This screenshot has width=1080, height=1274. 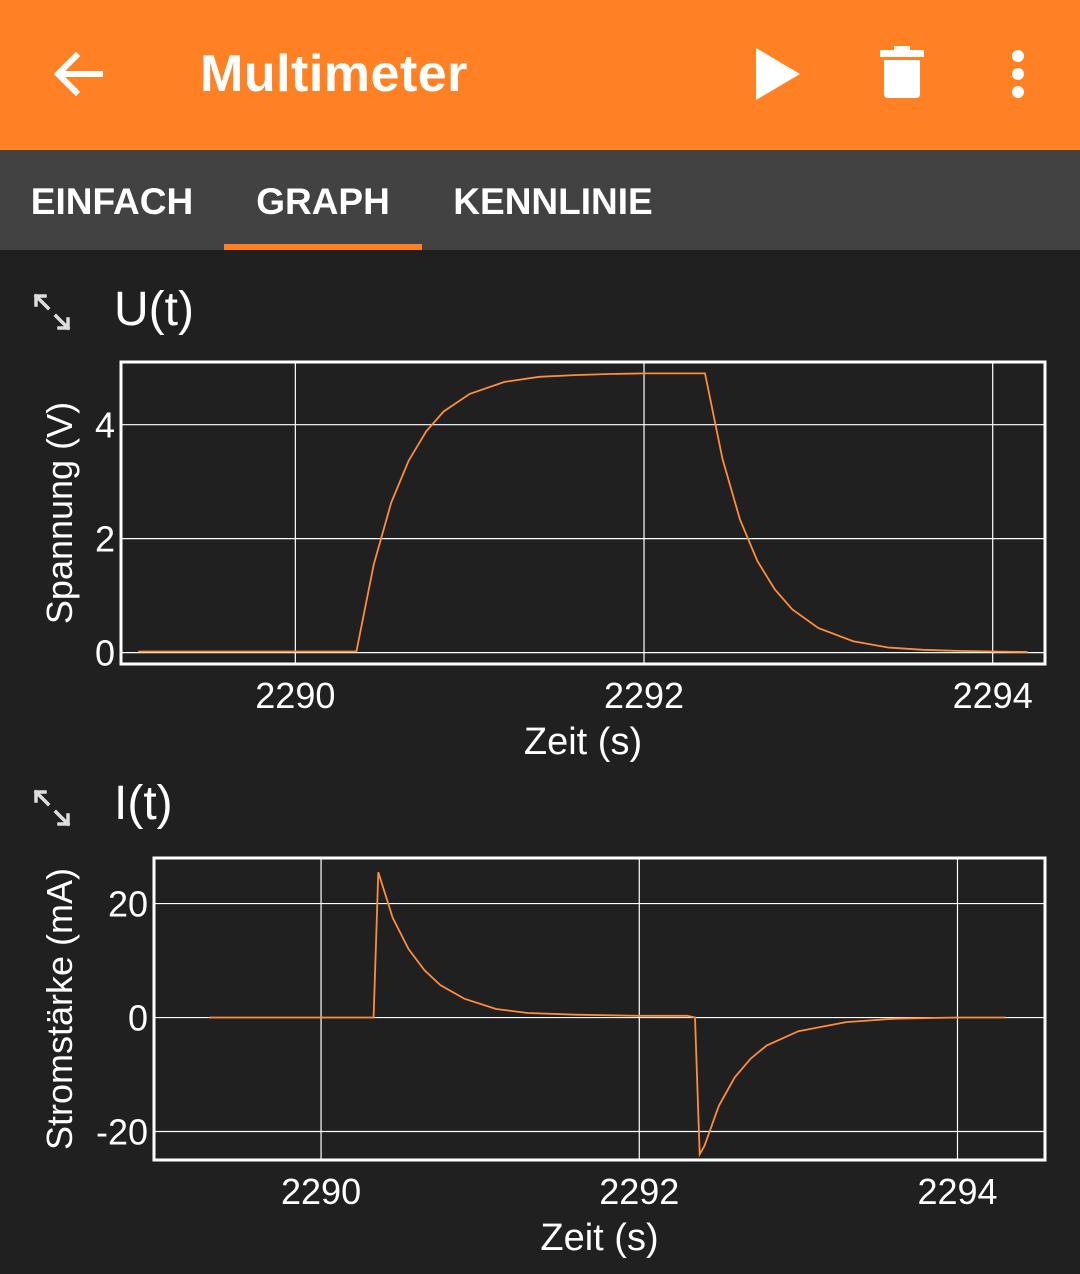 I want to click on more-vert-icon, so click(x=1018, y=74).